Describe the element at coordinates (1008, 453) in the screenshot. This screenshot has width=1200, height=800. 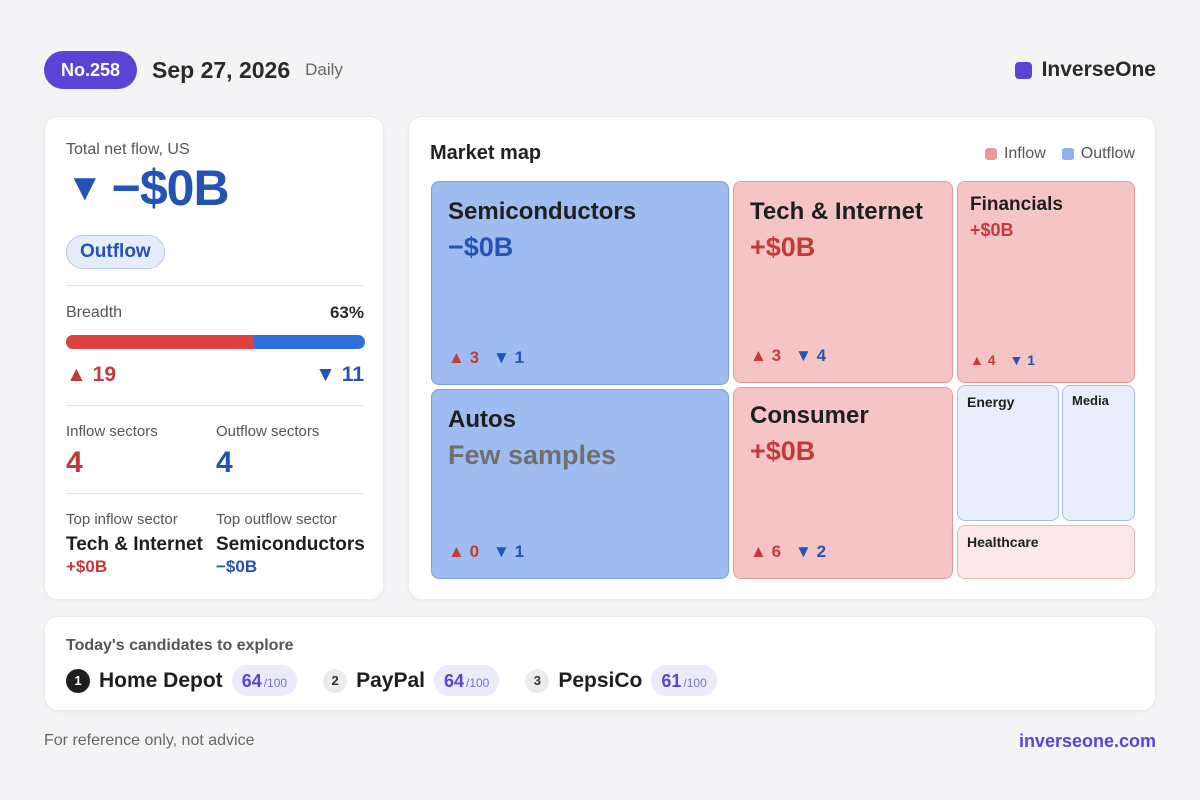
I see `tile-energy: Energy` at that location.